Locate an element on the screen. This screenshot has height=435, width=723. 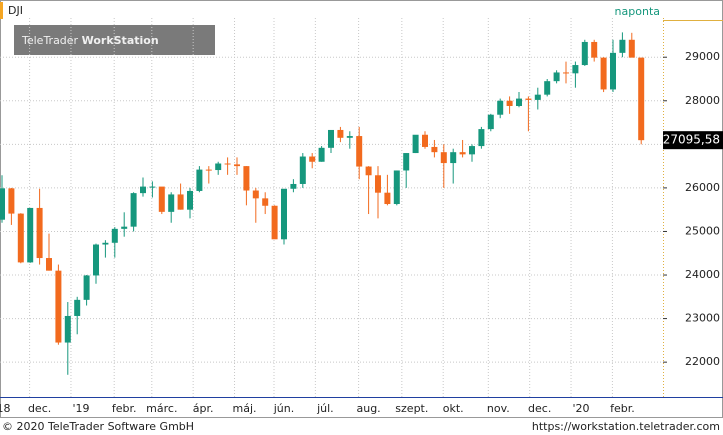
copyright: © 2020 TeleTrader Software GmbH is located at coordinates (98, 426).